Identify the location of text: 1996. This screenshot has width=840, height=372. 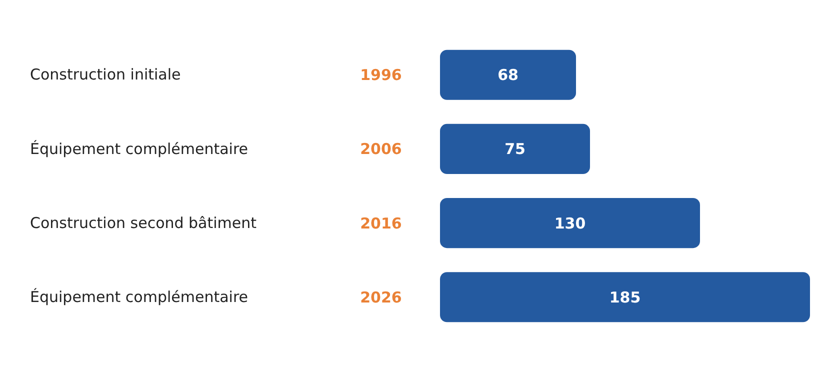
(381, 75).